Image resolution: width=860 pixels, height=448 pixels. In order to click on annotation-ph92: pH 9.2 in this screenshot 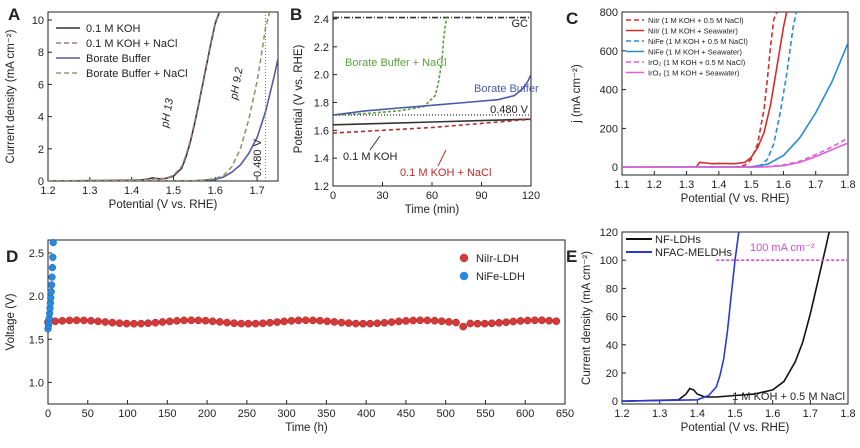, I will do `click(237, 84)`.